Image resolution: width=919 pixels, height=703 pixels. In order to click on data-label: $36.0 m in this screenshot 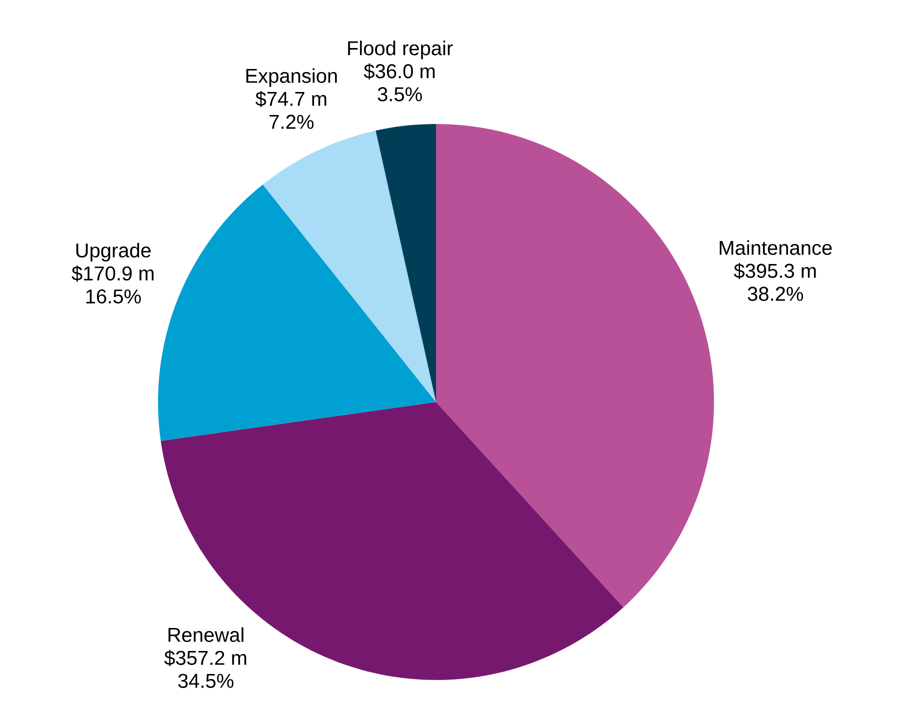, I will do `click(399, 71)`.